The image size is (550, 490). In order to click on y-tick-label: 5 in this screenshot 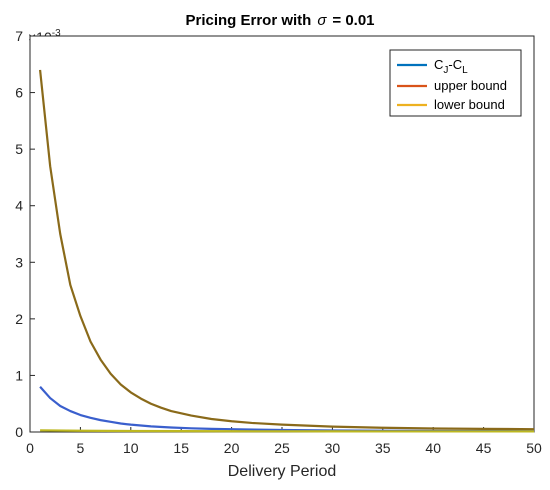, I will do `click(19, 149)`.